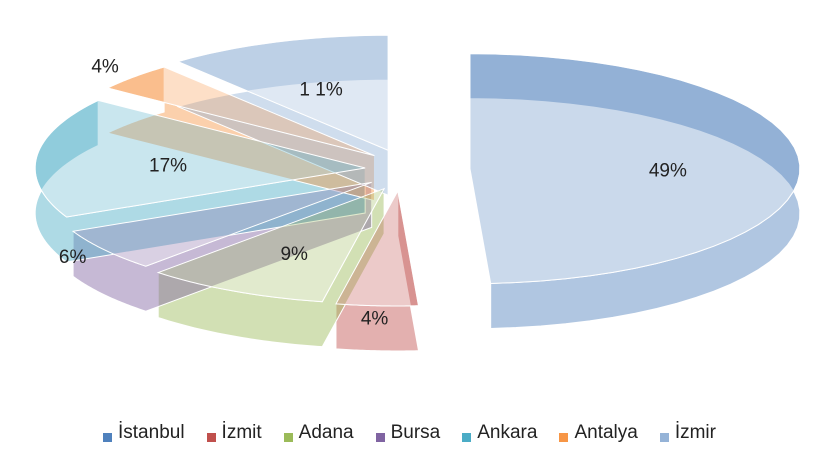 This screenshot has width=819, height=463. I want to click on legend-item: İstanbul, so click(144, 433).